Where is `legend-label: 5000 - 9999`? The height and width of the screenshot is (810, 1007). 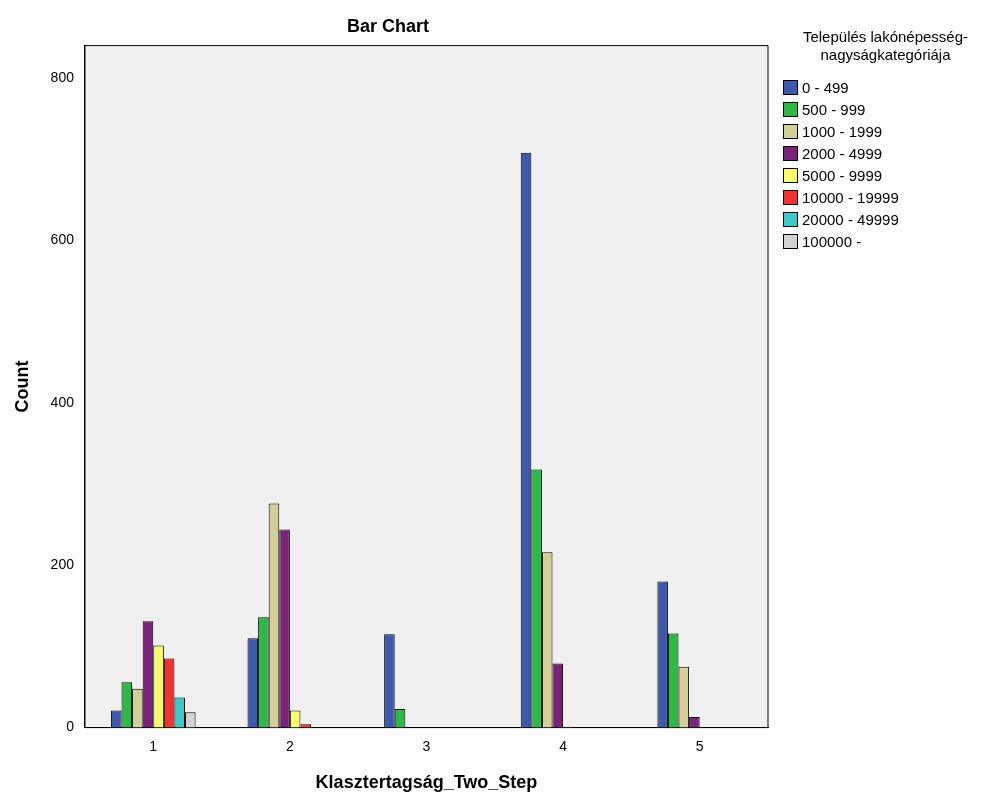
legend-label: 5000 - 9999 is located at coordinates (842, 175).